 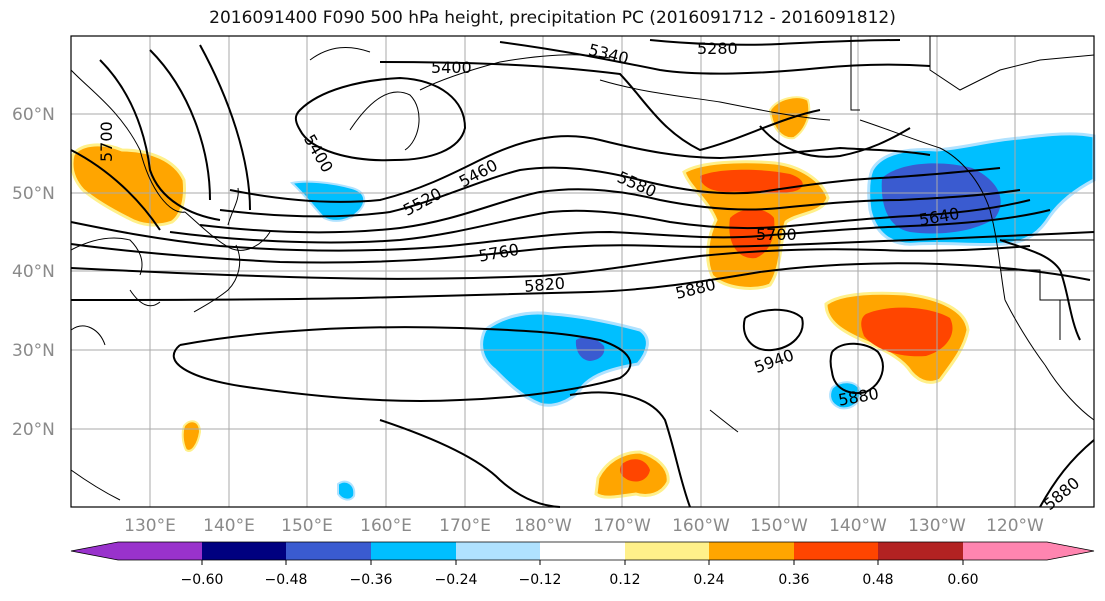 I want to click on lon-label: 150°E, so click(x=307, y=526).